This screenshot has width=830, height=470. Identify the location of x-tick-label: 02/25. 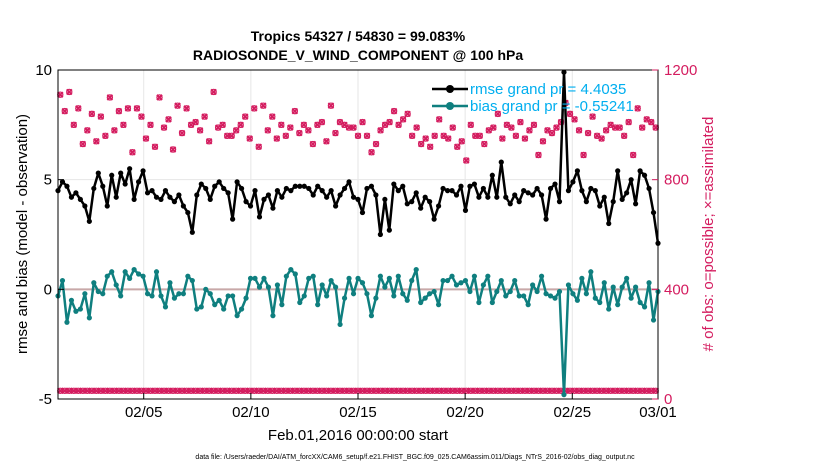
(573, 412).